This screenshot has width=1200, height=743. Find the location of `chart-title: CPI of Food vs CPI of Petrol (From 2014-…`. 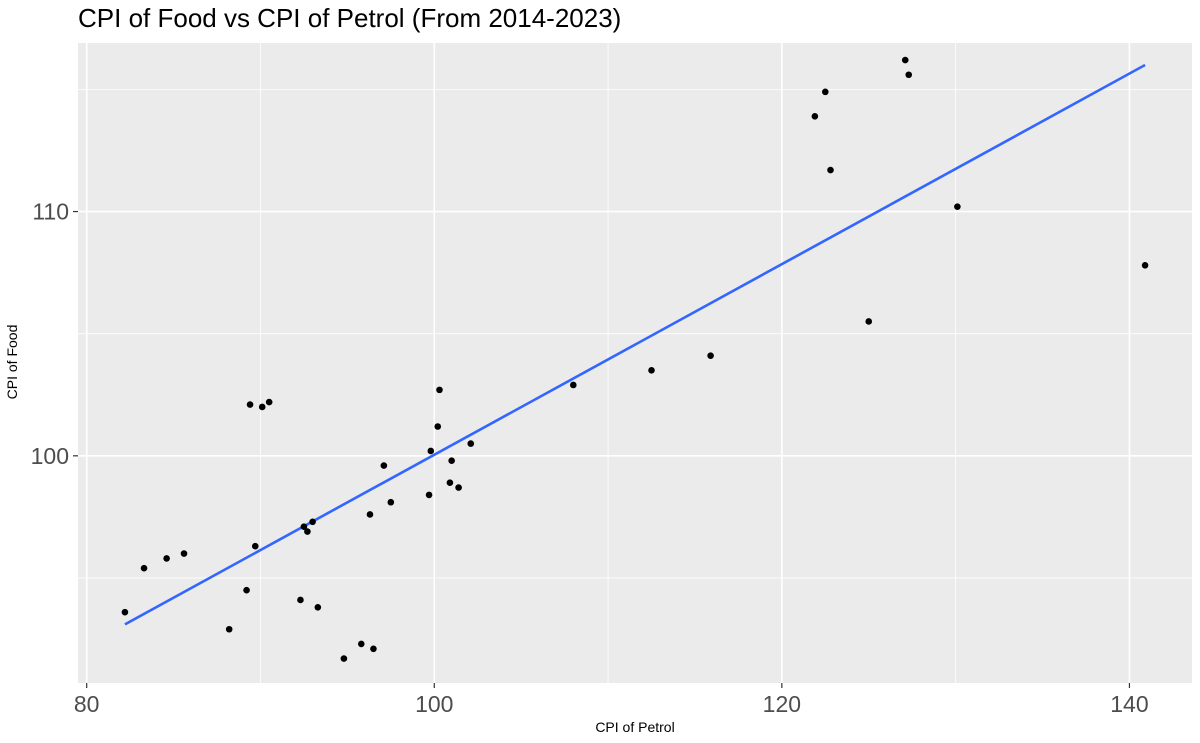

chart-title: CPI of Food vs CPI of Petrol (From 2014-… is located at coordinates (349, 18).